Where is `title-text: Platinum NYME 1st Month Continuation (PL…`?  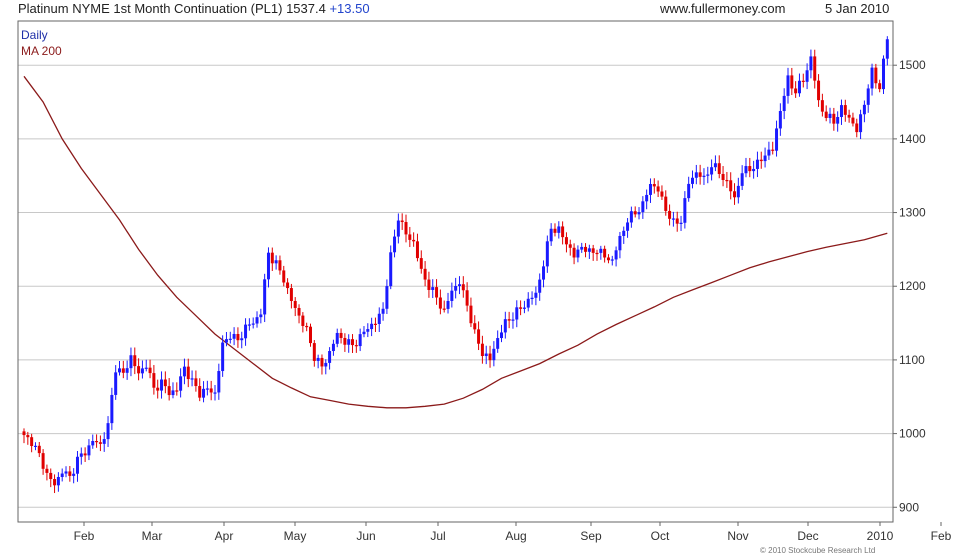
title-text: Platinum NYME 1st Month Continuation (PL… is located at coordinates (172, 8).